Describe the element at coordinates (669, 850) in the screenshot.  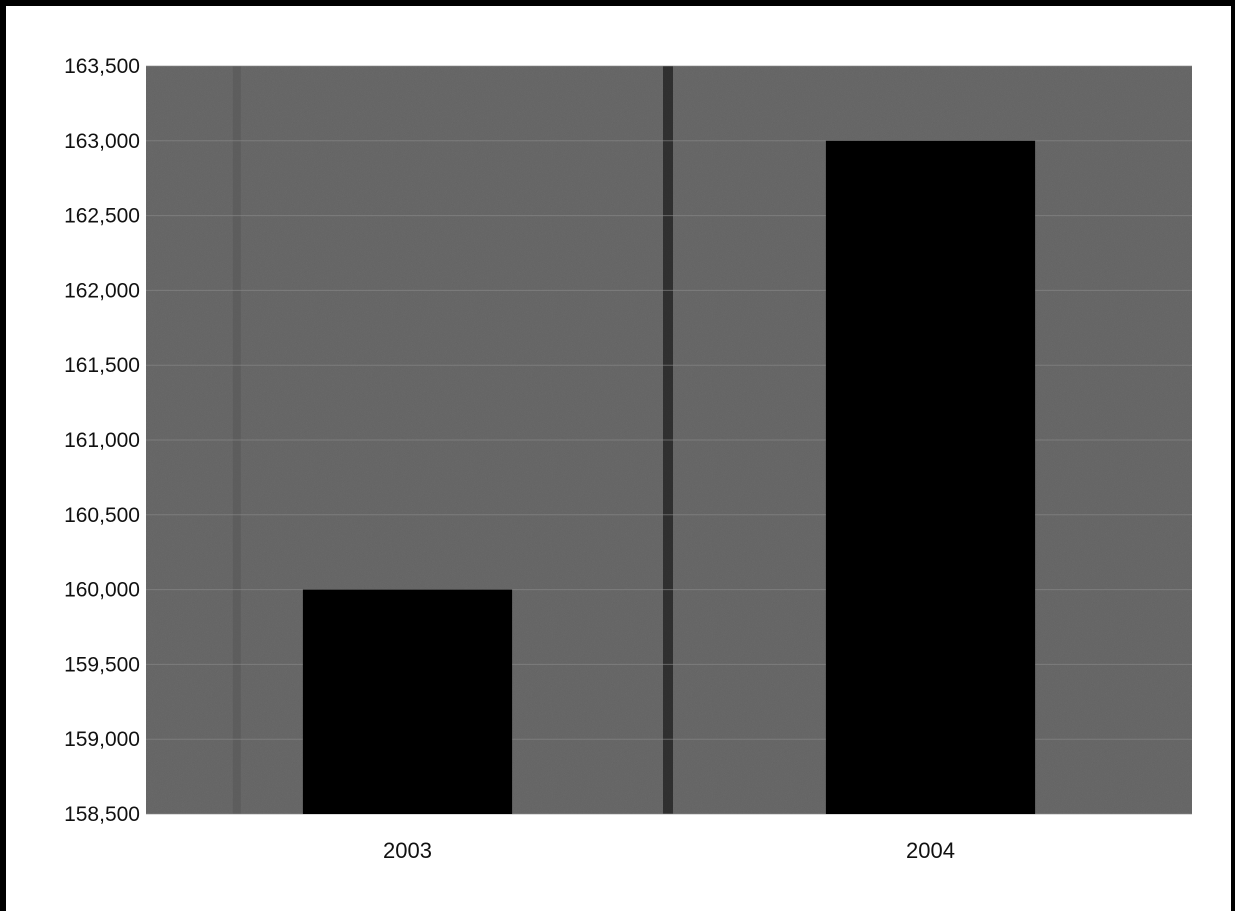
I see `x-axis-category-labels: 2003 2004` at that location.